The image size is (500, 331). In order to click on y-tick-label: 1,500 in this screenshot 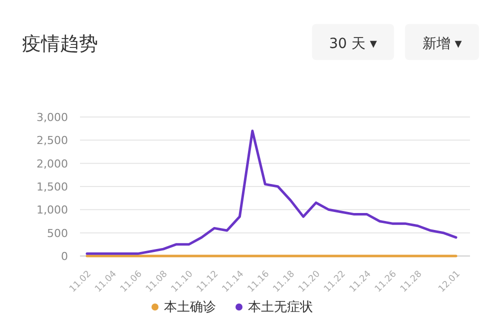, I will do `click(52, 187)`.